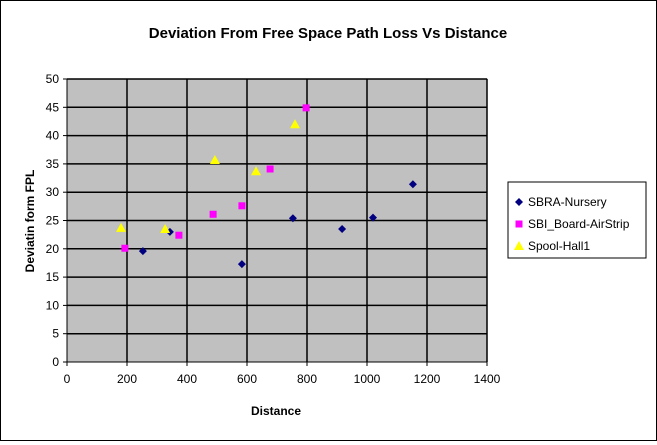 The width and height of the screenshot is (657, 445). Describe the element at coordinates (367, 379) in the screenshot. I see `x-tick-label: 1000` at that location.